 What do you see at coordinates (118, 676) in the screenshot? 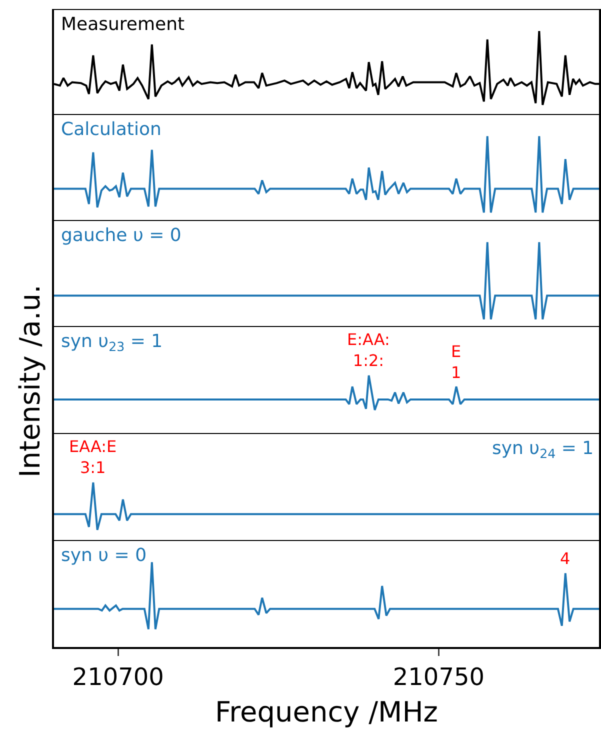
I see `x-tick-label: 210700` at bounding box center [118, 676].